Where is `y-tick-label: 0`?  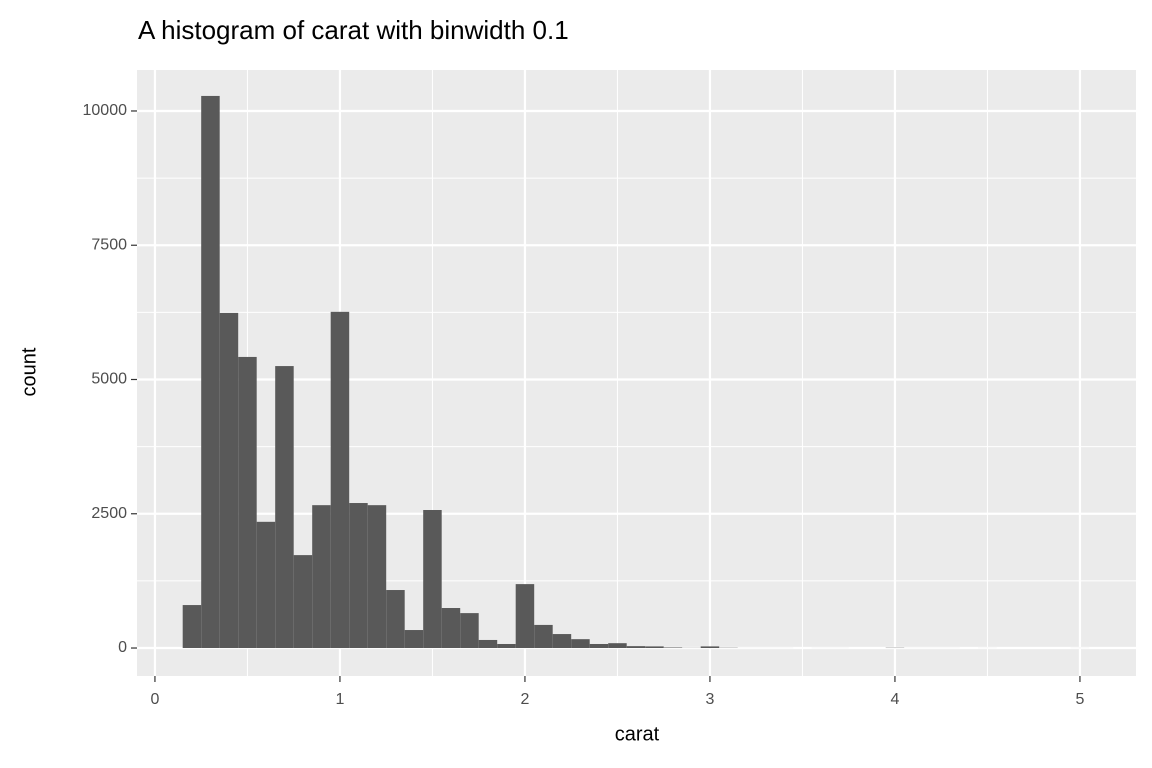 y-tick-label: 0 is located at coordinates (122, 647).